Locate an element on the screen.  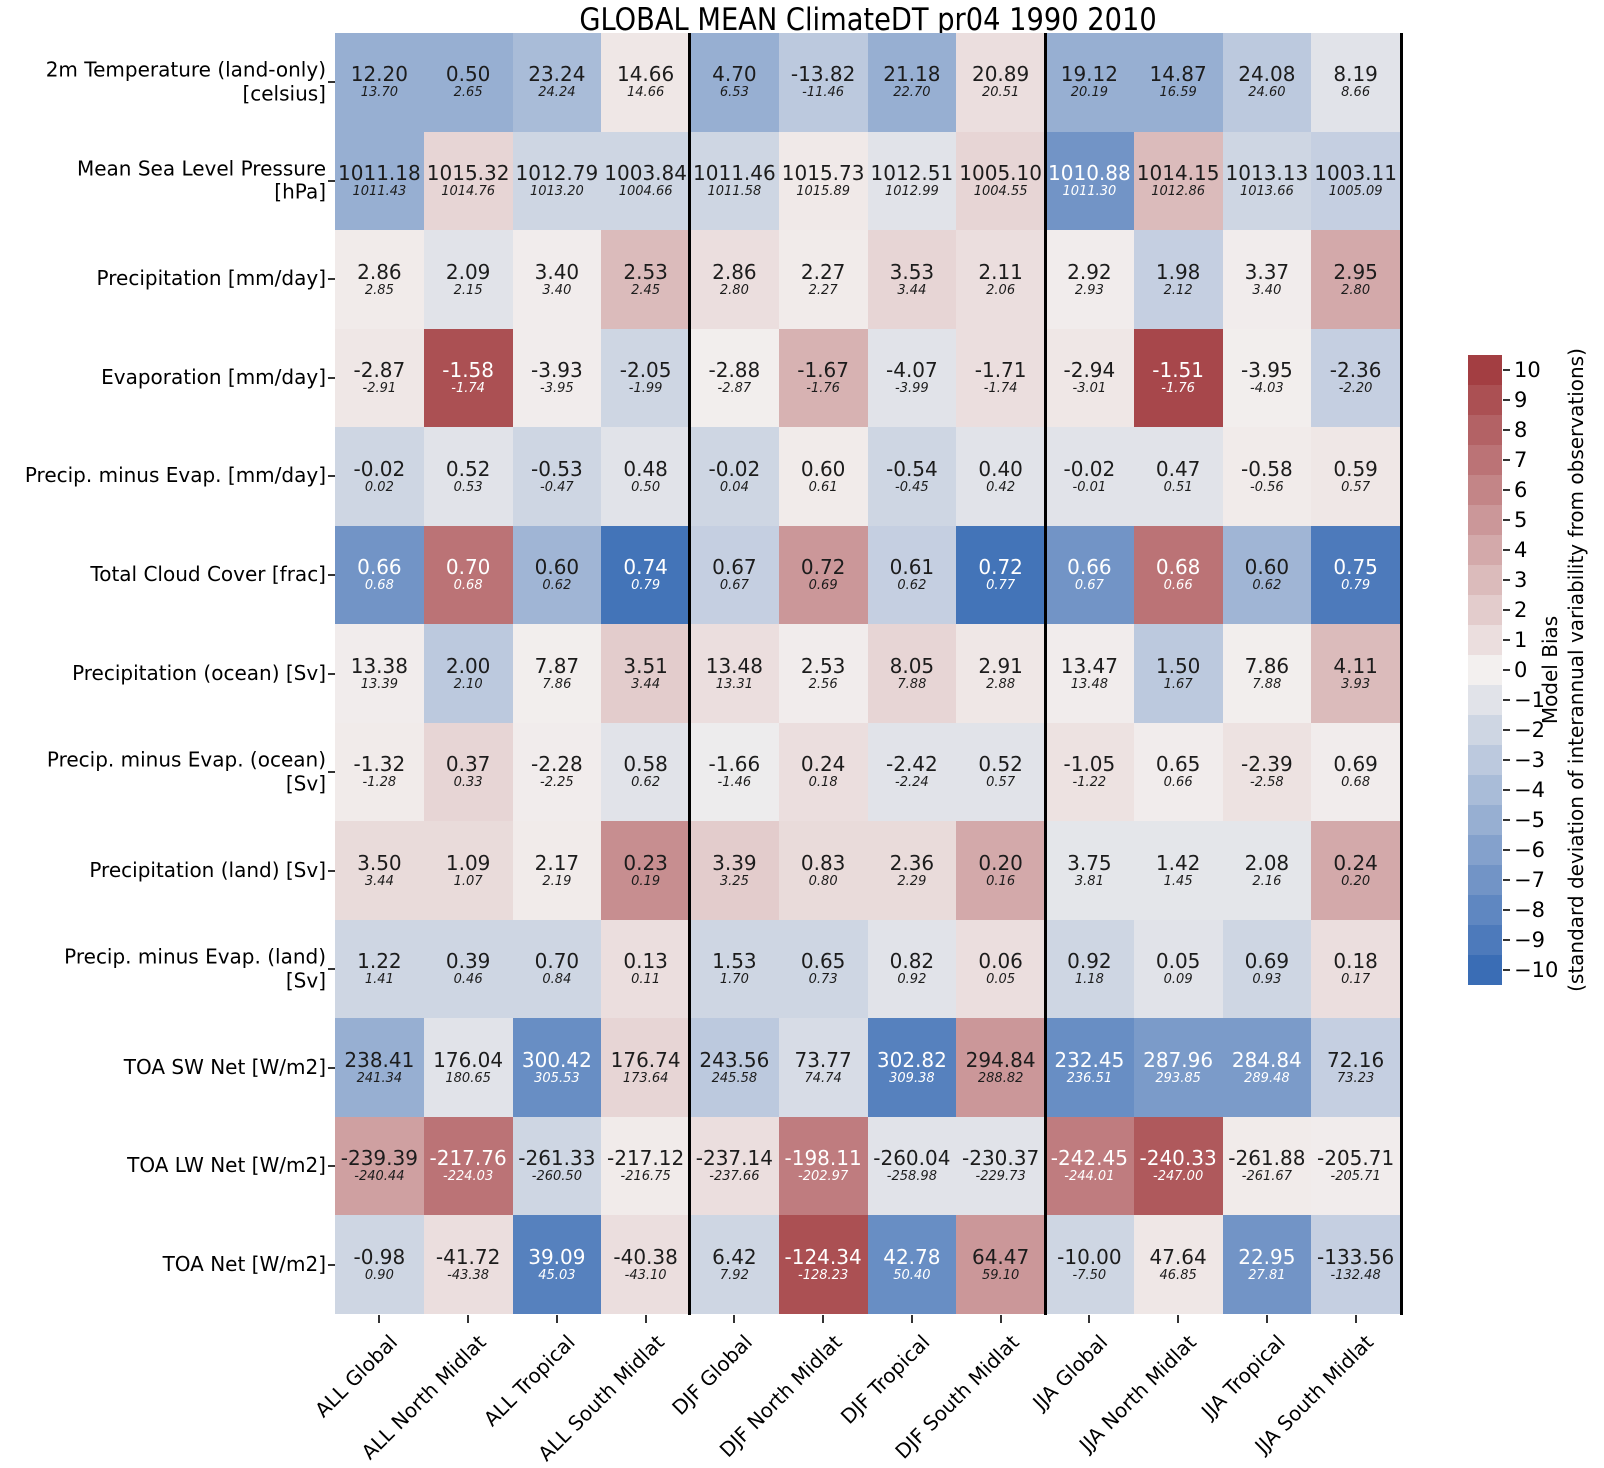
cell-model-value: -237.14 is located at coordinates (734, 1158).